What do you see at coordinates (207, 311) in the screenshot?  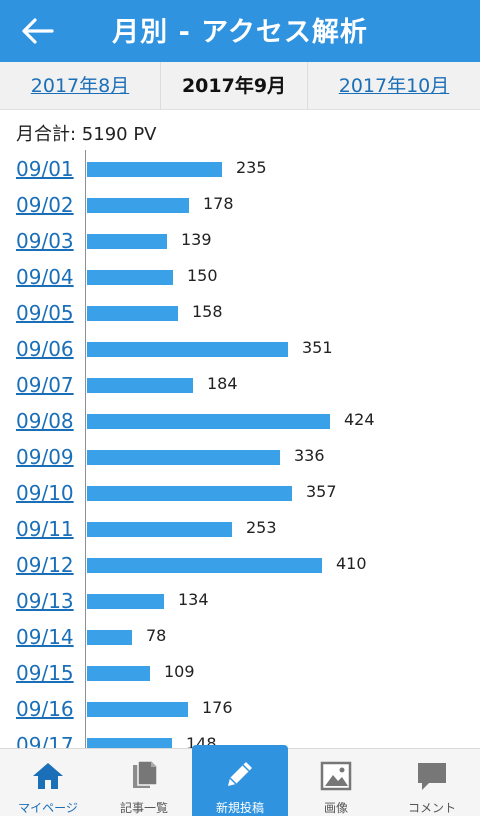 I see `pv-value-label: 158` at bounding box center [207, 311].